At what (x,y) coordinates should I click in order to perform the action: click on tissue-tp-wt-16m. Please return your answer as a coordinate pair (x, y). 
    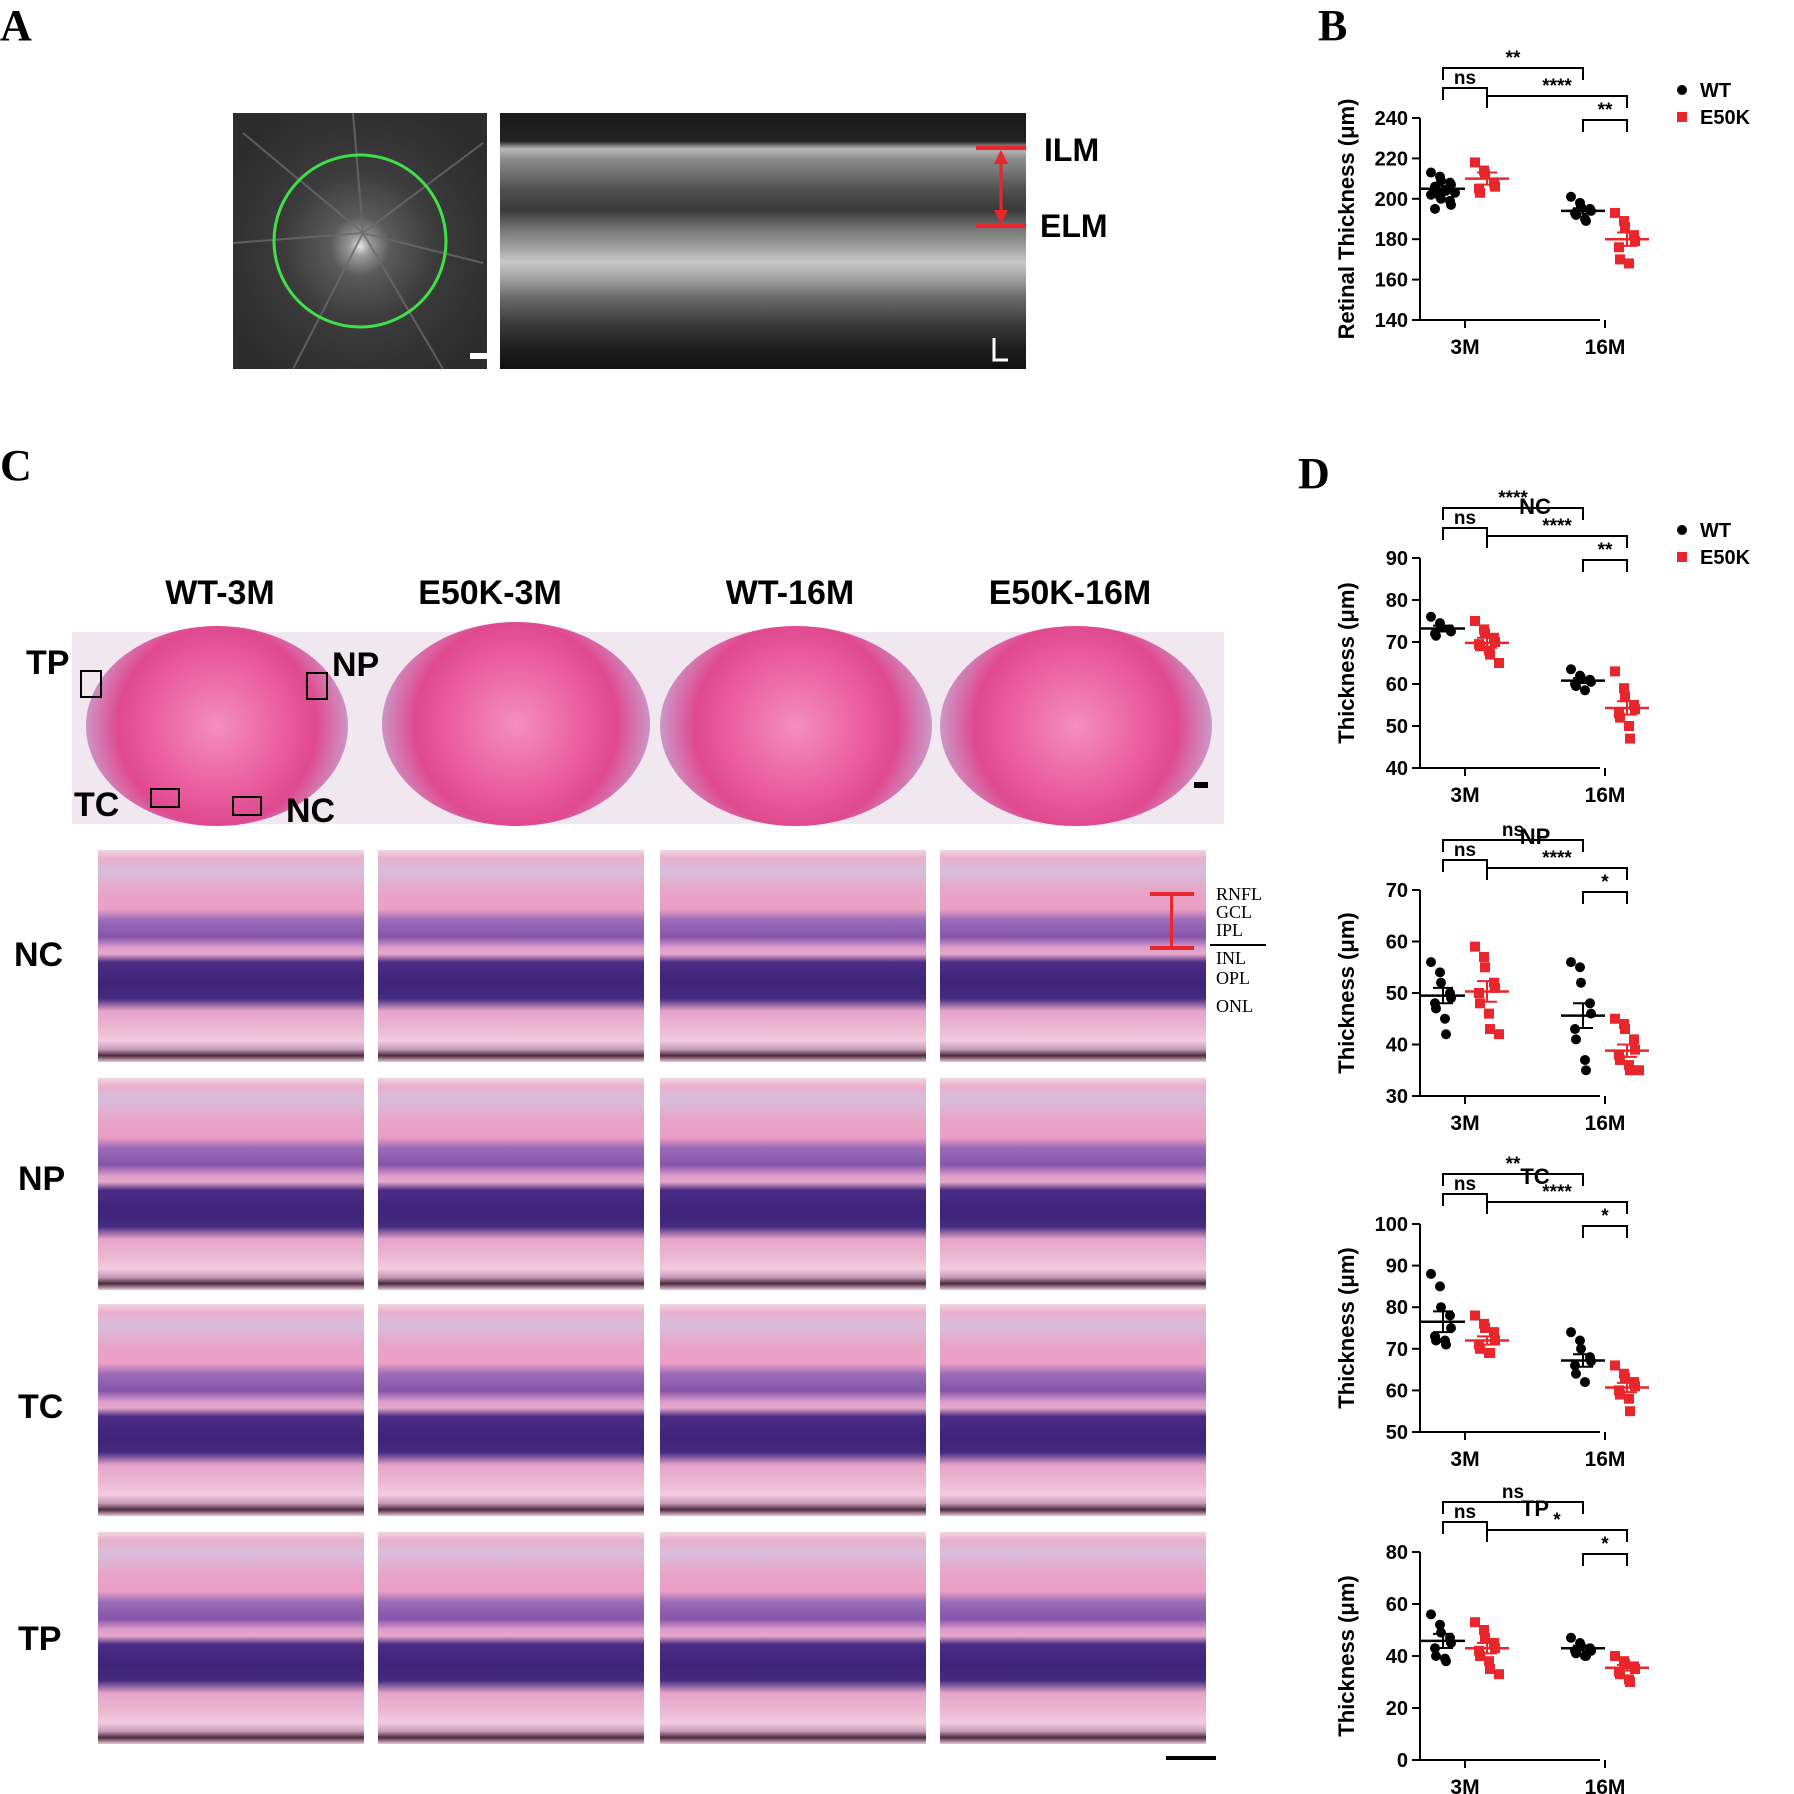
    Looking at the image, I should click on (793, 1638).